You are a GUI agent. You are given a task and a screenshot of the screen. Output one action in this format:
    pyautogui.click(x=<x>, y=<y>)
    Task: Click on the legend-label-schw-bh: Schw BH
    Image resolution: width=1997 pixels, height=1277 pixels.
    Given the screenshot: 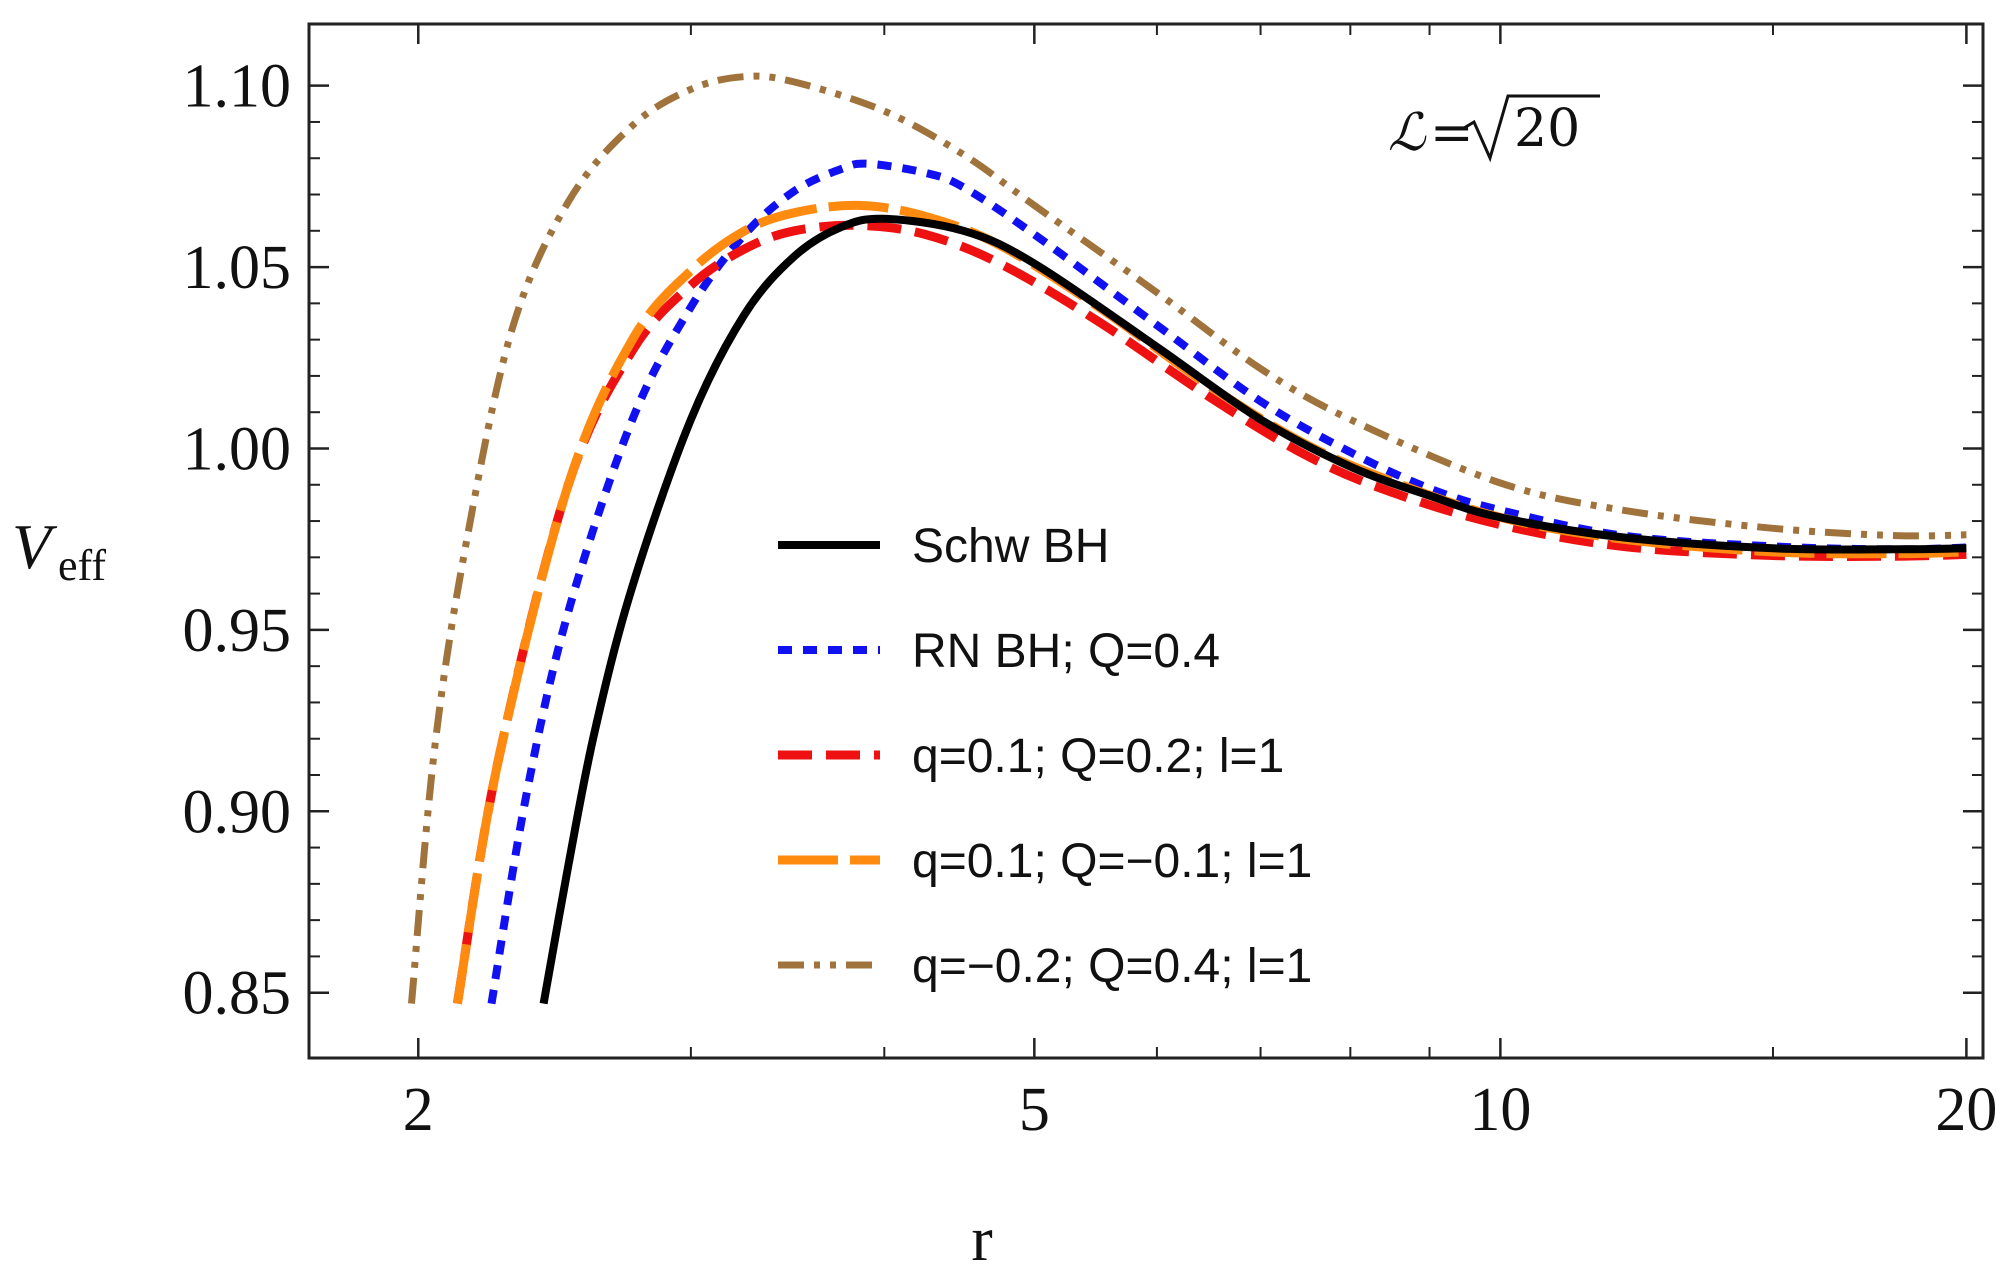 What is the action you would take?
    pyautogui.click(x=1010, y=546)
    